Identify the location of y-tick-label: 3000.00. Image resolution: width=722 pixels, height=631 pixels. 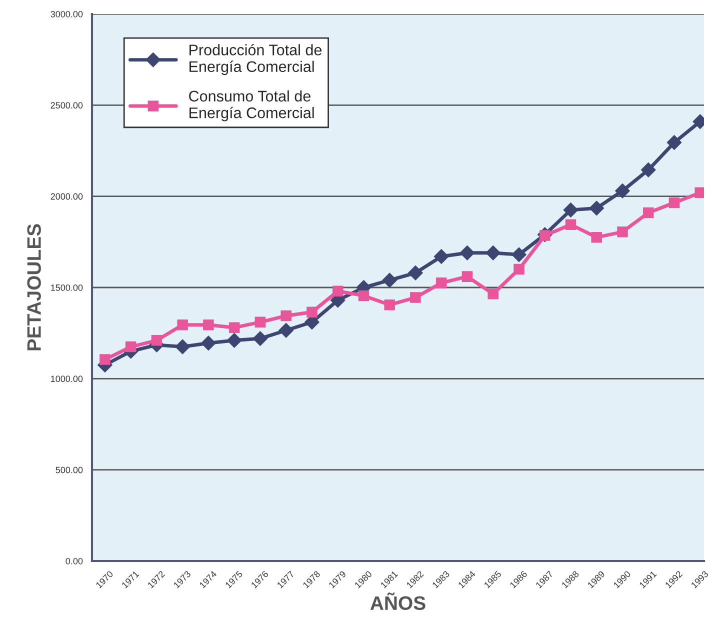
(66, 14).